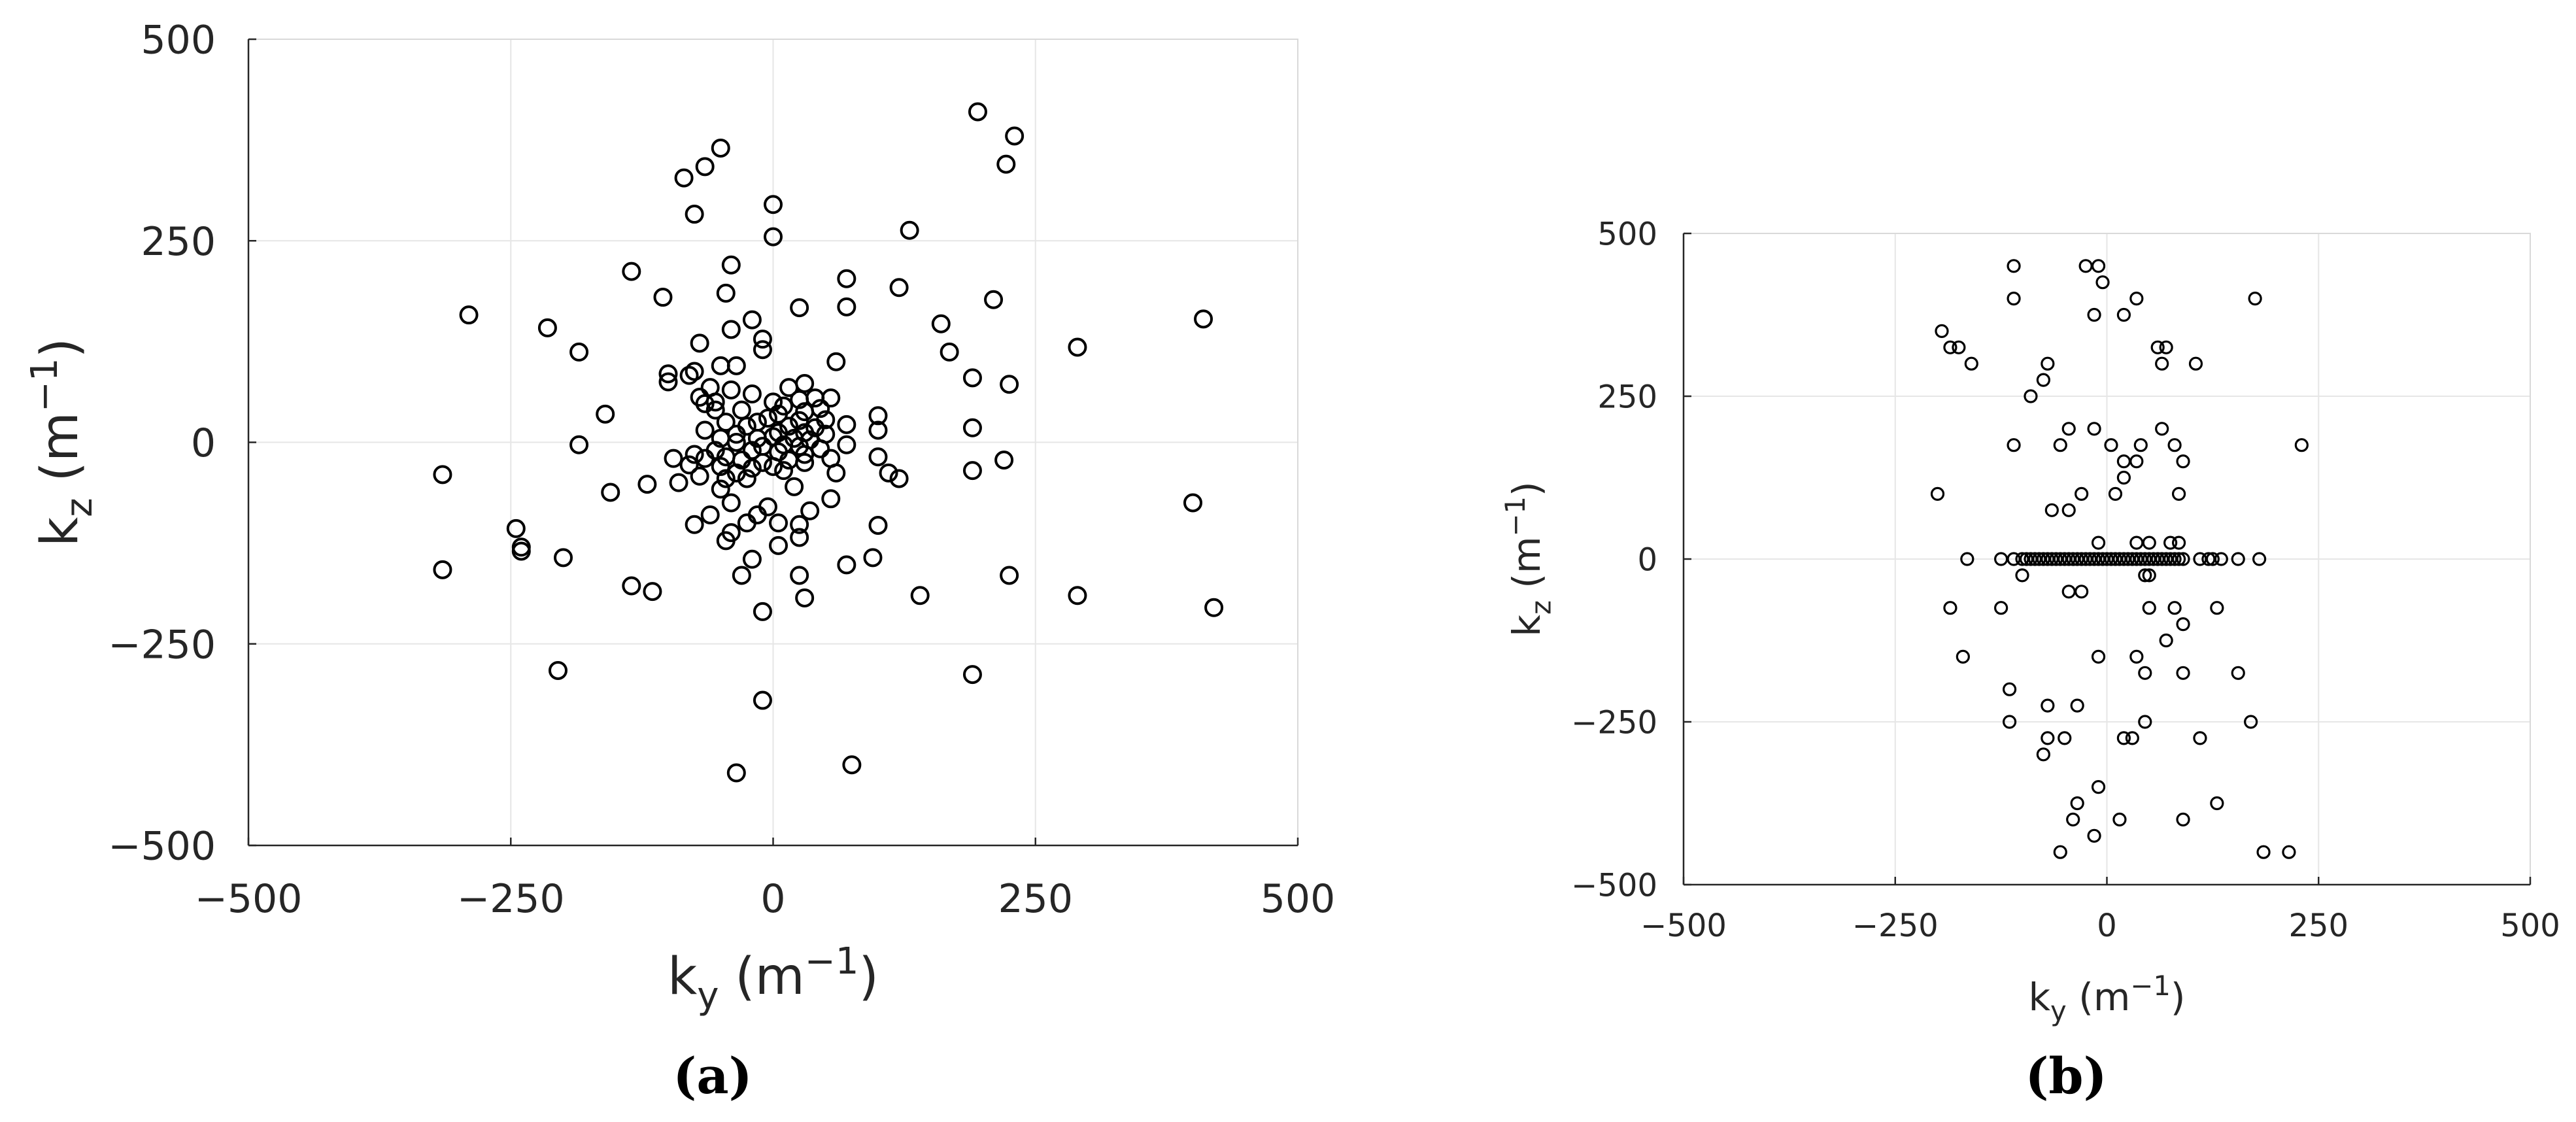 The image size is (2576, 1122). What do you see at coordinates (162, 444) in the screenshot?
I see `panel-a-y-tick-labels: −500 −250 0 250 500` at bounding box center [162, 444].